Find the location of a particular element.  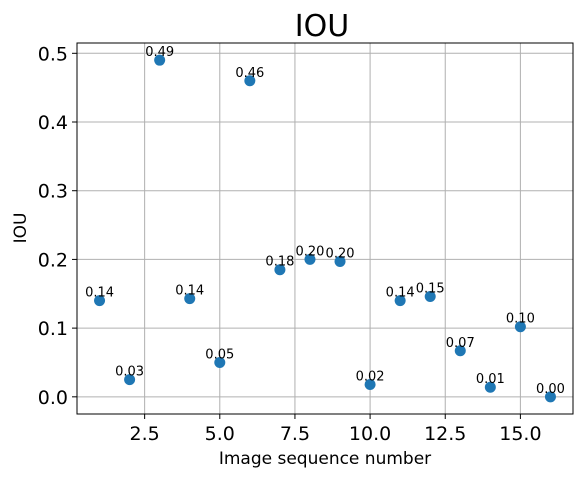

y-tick-label: 0.0 is located at coordinates (53, 398).